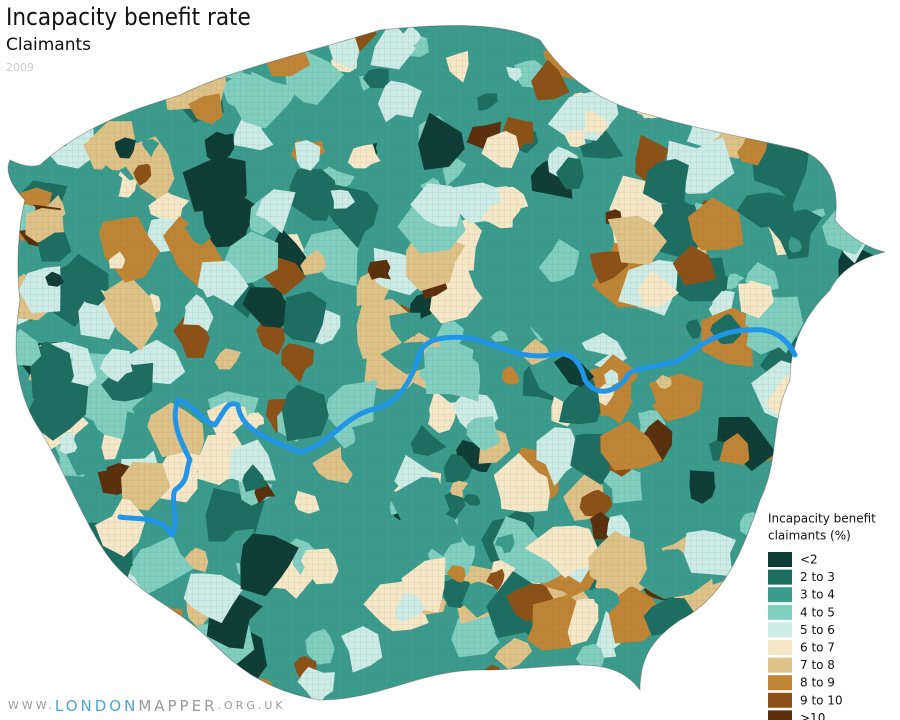 This screenshot has height=720, width=900. I want to click on footer-url: WWW.LONDONMAPPER.ORG.UK, so click(147, 706).